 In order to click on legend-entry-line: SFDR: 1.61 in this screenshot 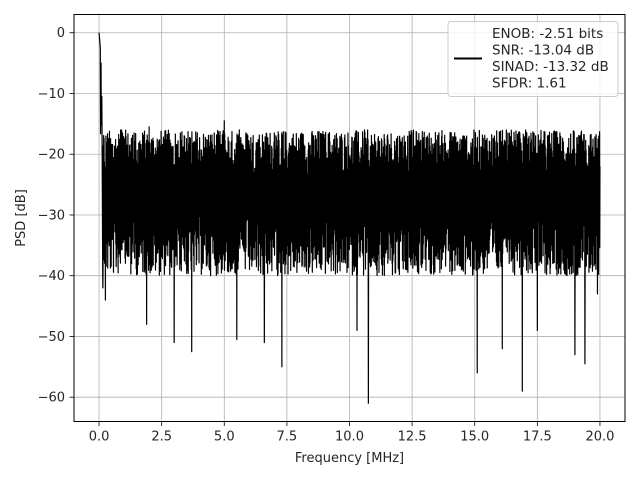, I will do `click(529, 84)`.